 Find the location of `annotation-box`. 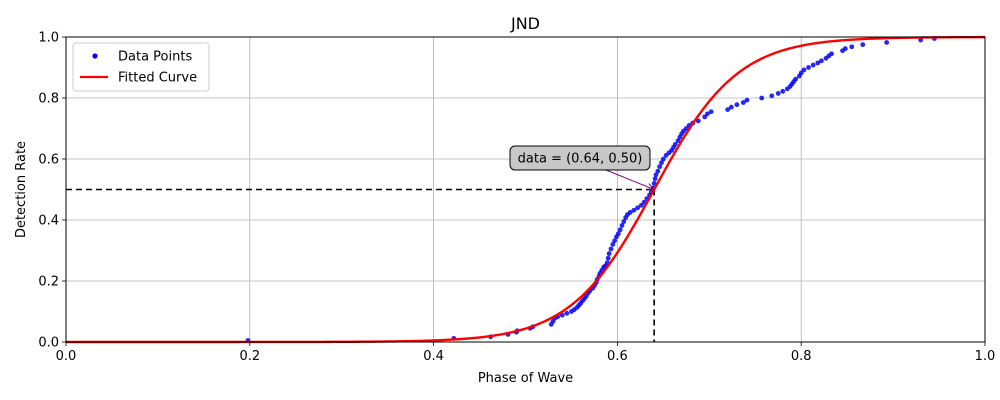

annotation-box is located at coordinates (580, 158).